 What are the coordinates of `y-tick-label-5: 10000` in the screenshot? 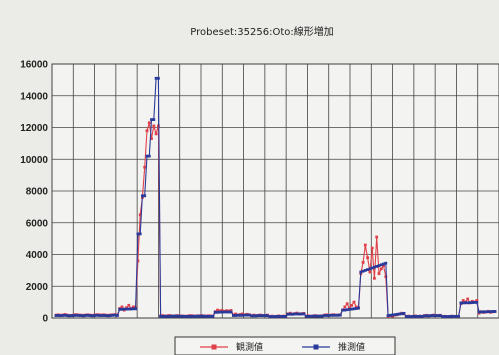 It's located at (34, 160).